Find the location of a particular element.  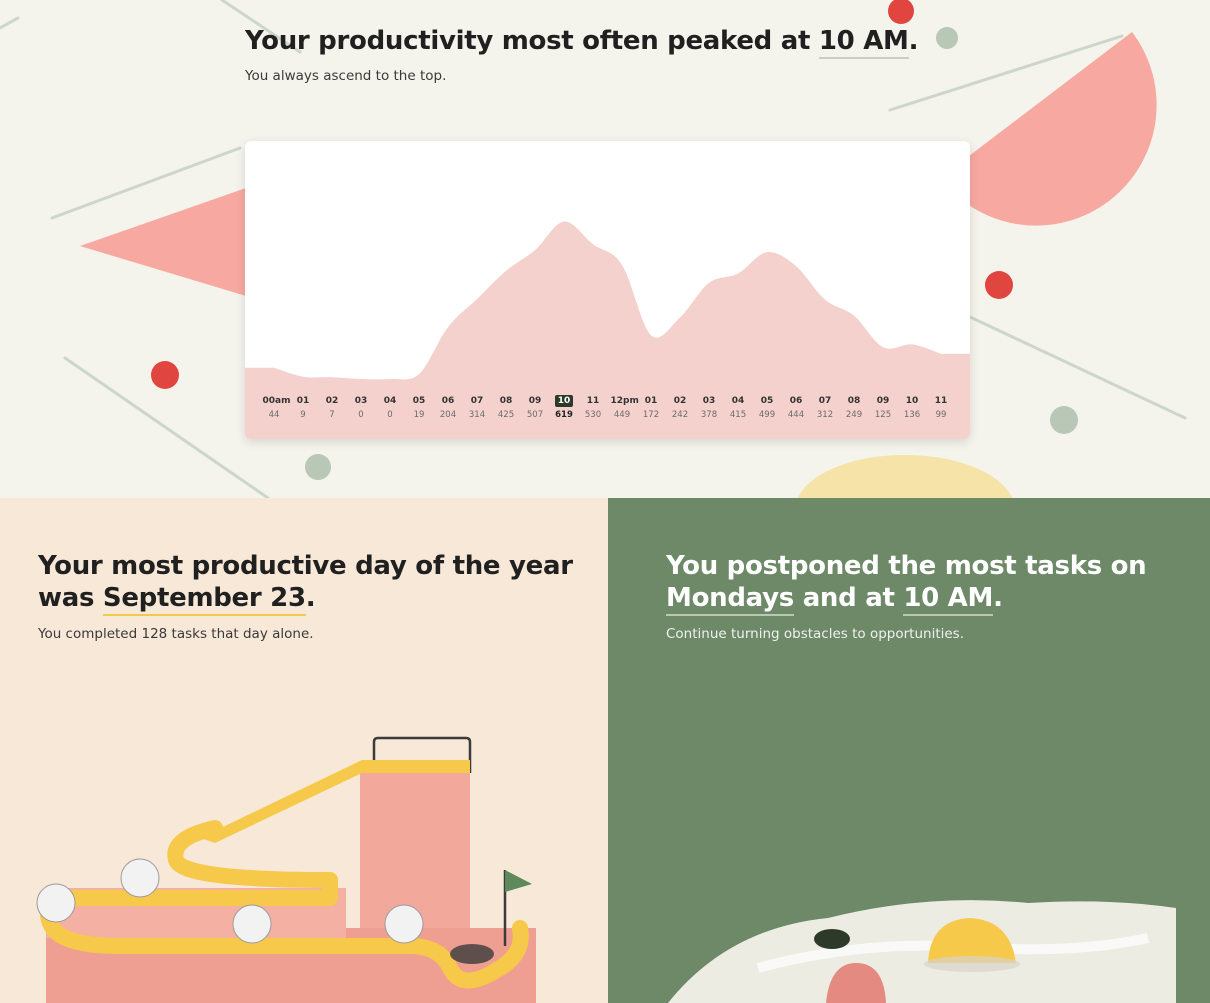

hour-value-label: 444 is located at coordinates (796, 415).